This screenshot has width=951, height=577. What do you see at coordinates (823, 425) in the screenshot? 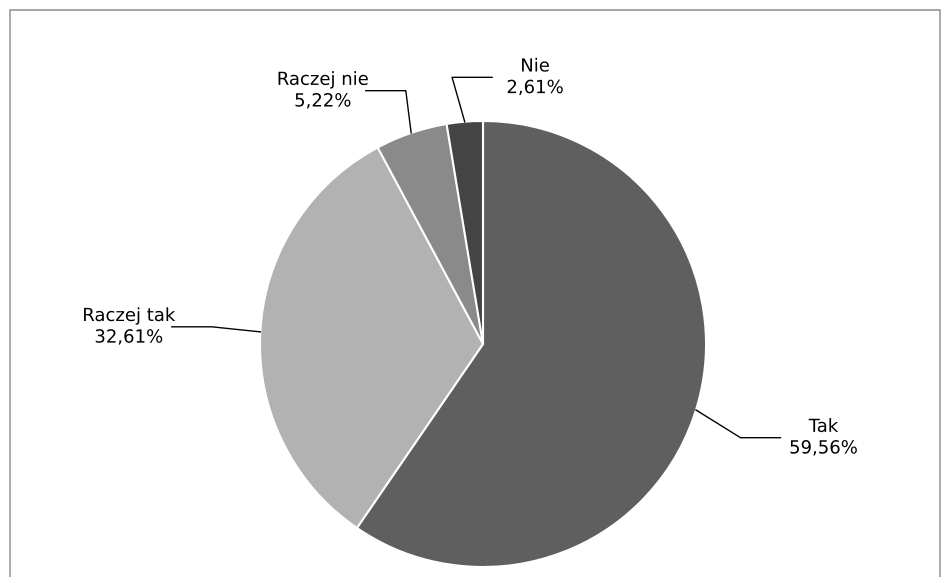
I see `slice-label: Tak` at bounding box center [823, 425].